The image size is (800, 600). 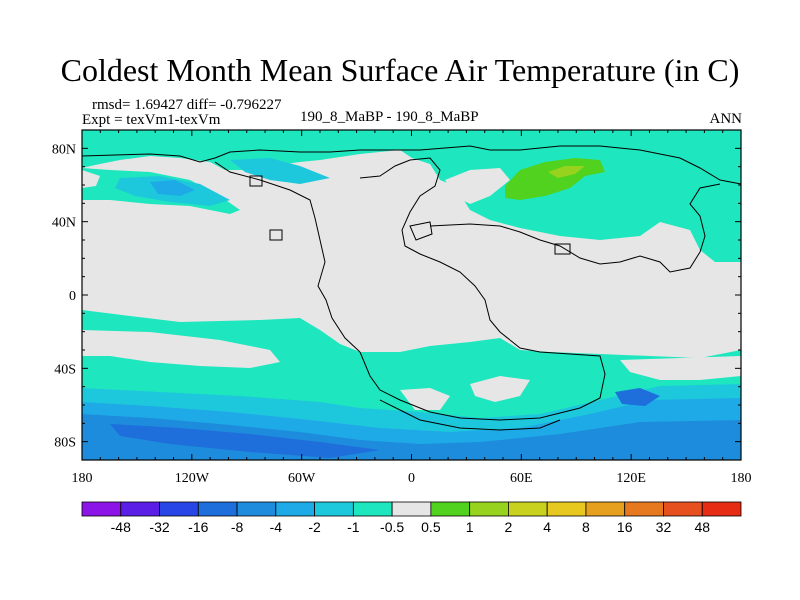 I want to click on colorbar-label: 0.5, so click(x=431, y=527).